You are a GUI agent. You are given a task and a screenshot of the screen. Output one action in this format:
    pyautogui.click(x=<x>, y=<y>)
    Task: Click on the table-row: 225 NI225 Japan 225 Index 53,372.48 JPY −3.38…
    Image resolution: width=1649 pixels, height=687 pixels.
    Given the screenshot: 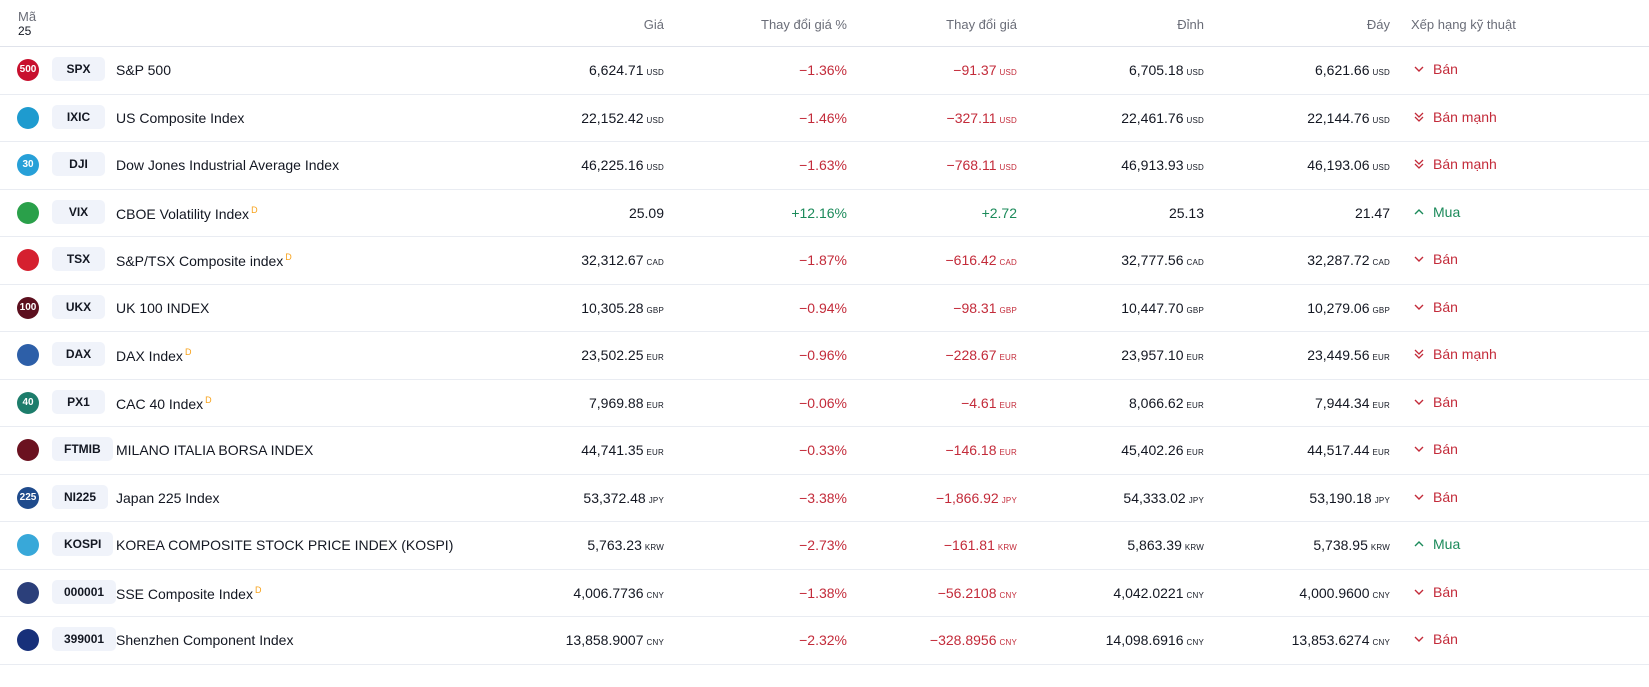 What is the action you would take?
    pyautogui.click(x=824, y=498)
    